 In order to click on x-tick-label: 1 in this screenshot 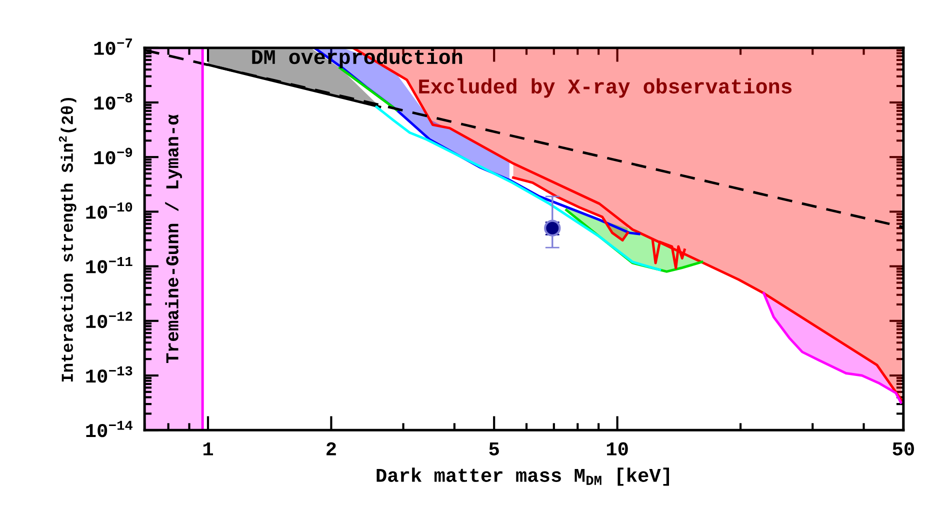, I will do `click(208, 449)`.